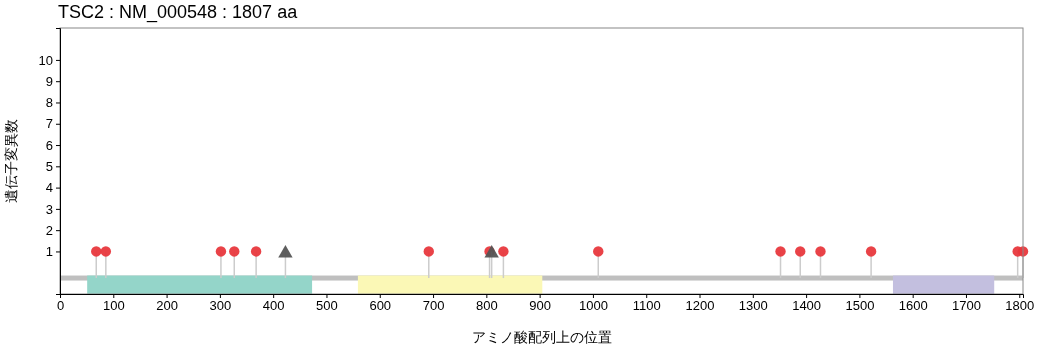  What do you see at coordinates (49, 103) in the screenshot?
I see `y-tick-label: 8` at bounding box center [49, 103].